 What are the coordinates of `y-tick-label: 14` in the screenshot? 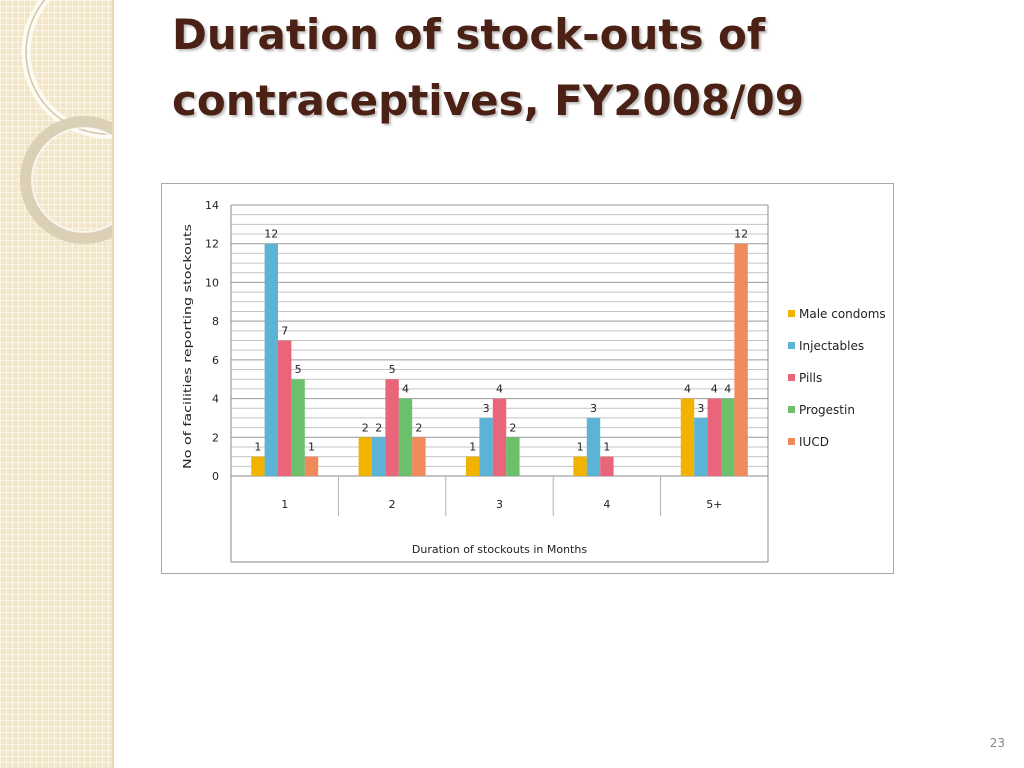 It's located at (212, 205).